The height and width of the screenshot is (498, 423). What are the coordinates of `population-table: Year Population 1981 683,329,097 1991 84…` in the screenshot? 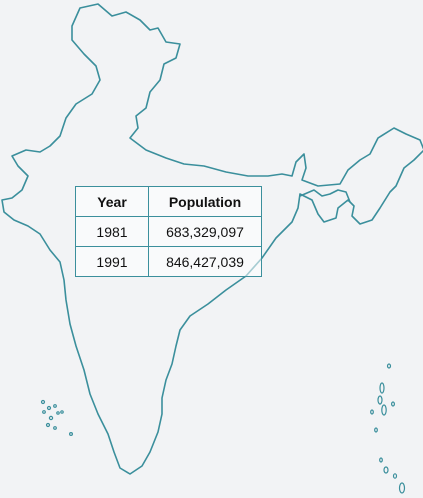 It's located at (168, 231).